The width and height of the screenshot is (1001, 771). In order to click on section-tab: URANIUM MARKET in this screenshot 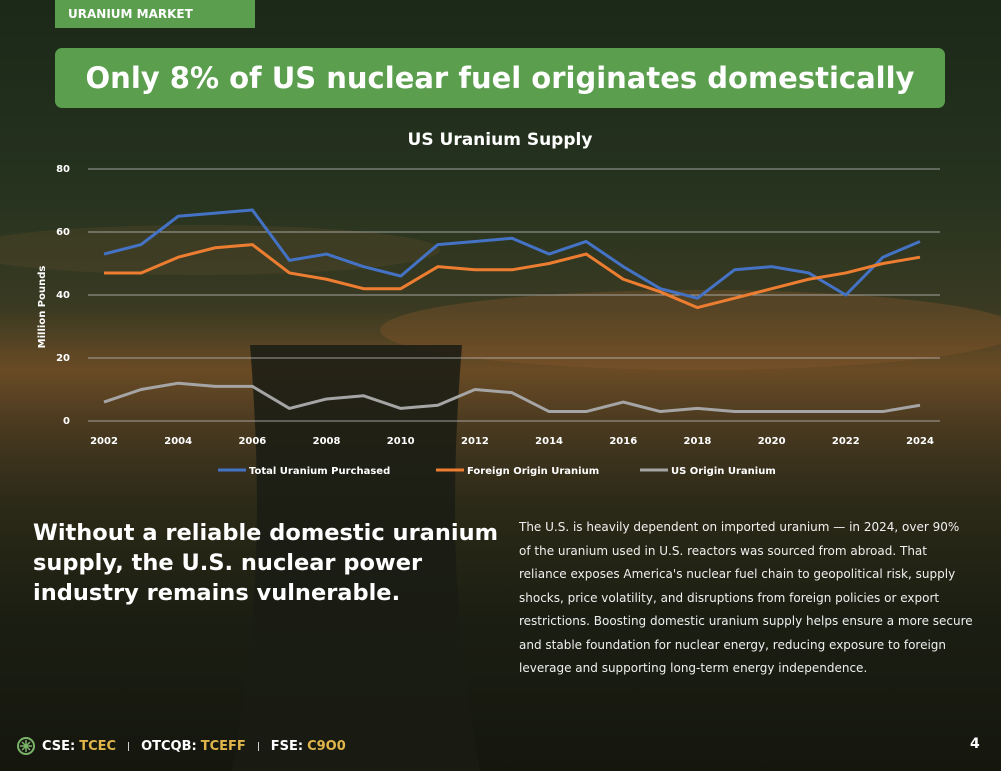, I will do `click(155, 14)`.